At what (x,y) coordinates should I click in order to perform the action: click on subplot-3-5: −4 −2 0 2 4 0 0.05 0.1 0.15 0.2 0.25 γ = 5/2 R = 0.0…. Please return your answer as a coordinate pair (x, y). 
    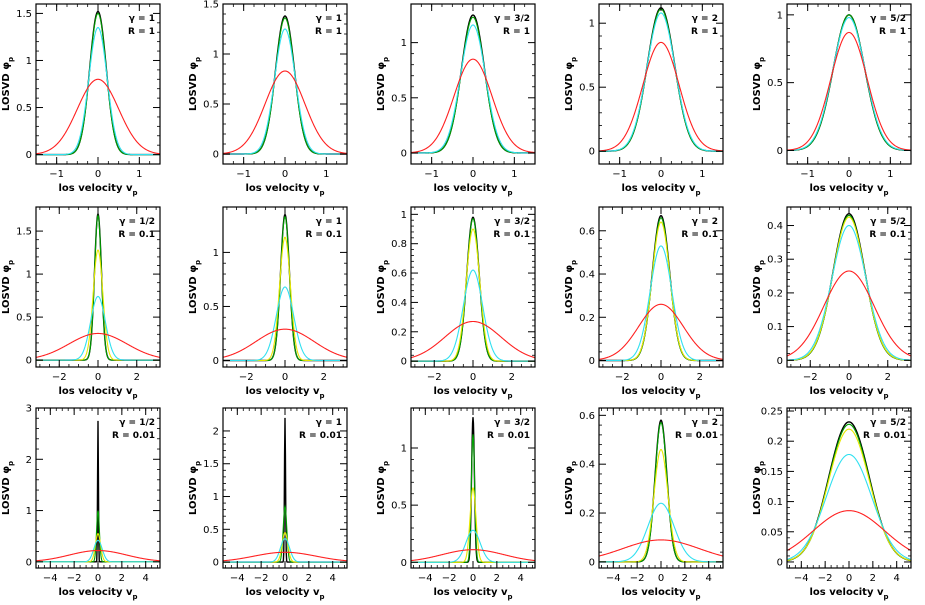
    Looking at the image, I should click on (832, 504).